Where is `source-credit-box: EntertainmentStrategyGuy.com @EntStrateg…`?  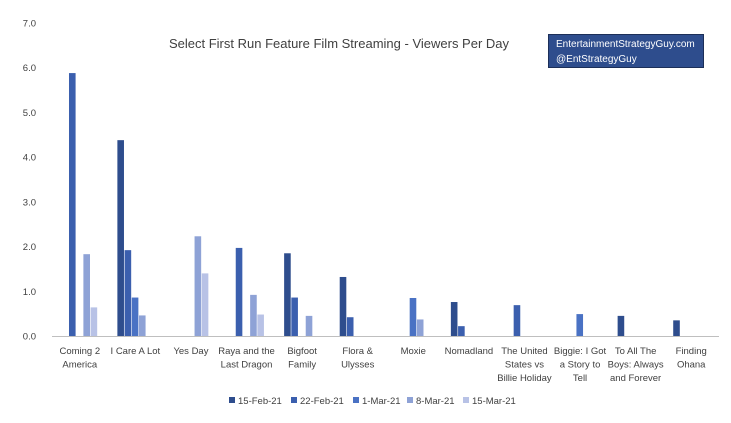 source-credit-box: EntertainmentStrategyGuy.com @EntStrateg… is located at coordinates (626, 51).